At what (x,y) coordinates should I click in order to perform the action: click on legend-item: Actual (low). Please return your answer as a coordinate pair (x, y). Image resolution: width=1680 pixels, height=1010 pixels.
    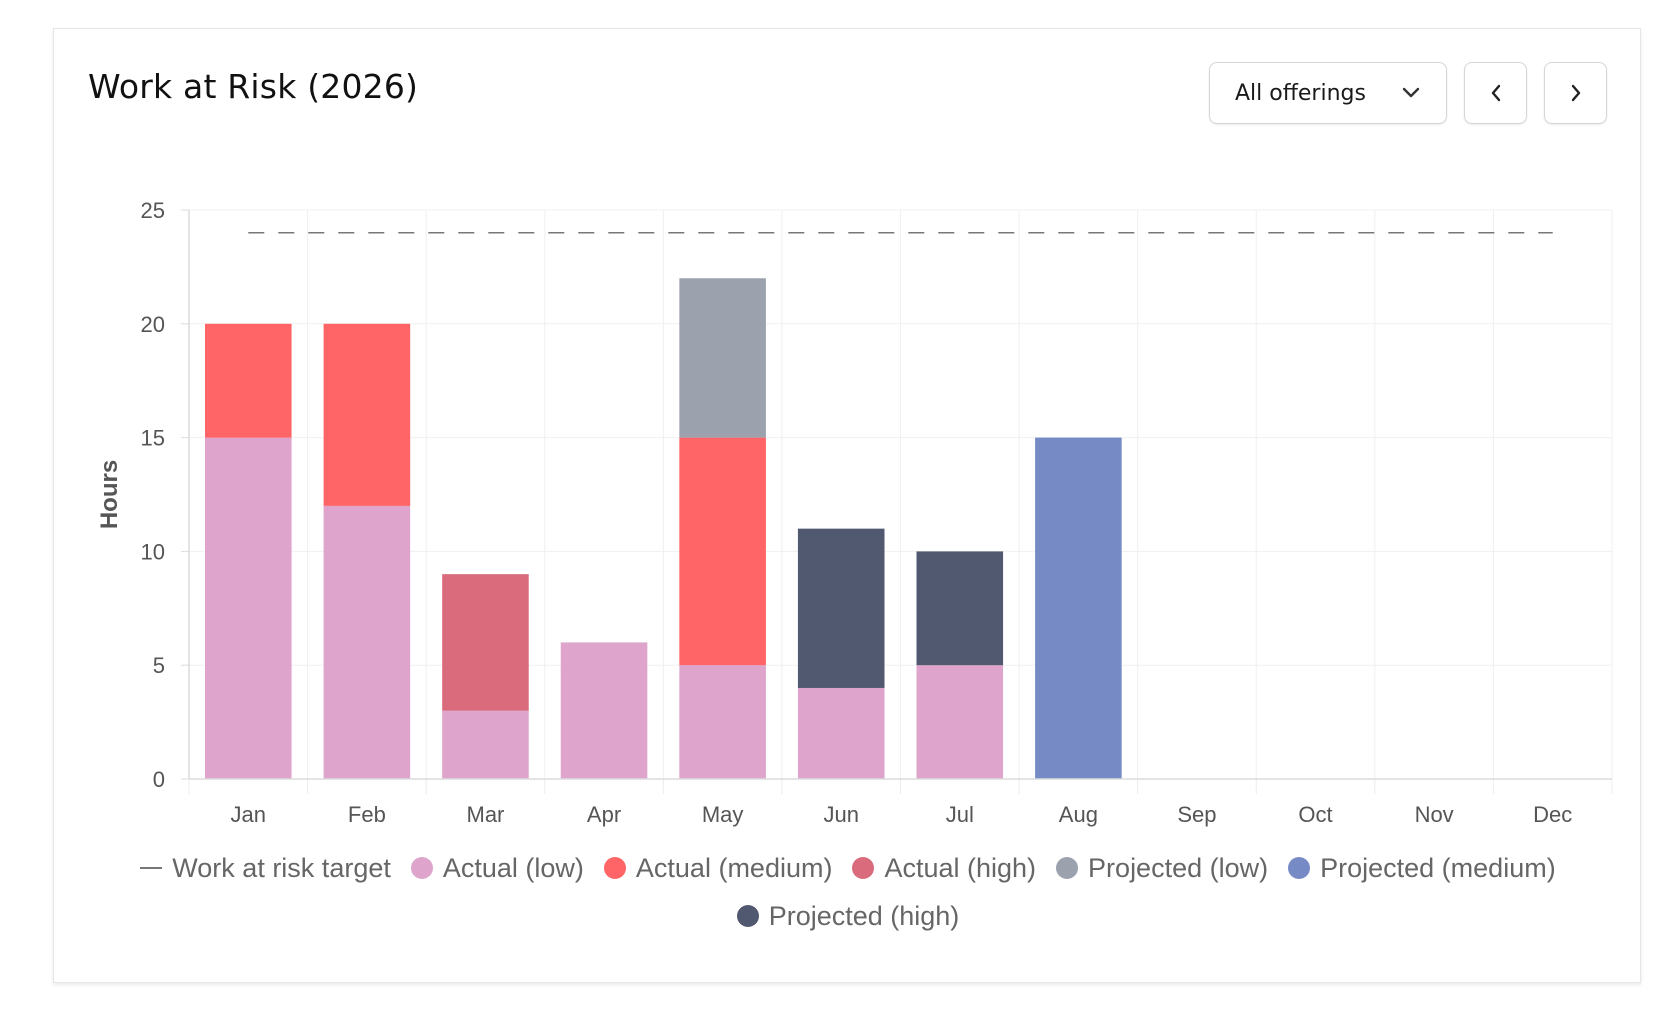
    Looking at the image, I should click on (497, 868).